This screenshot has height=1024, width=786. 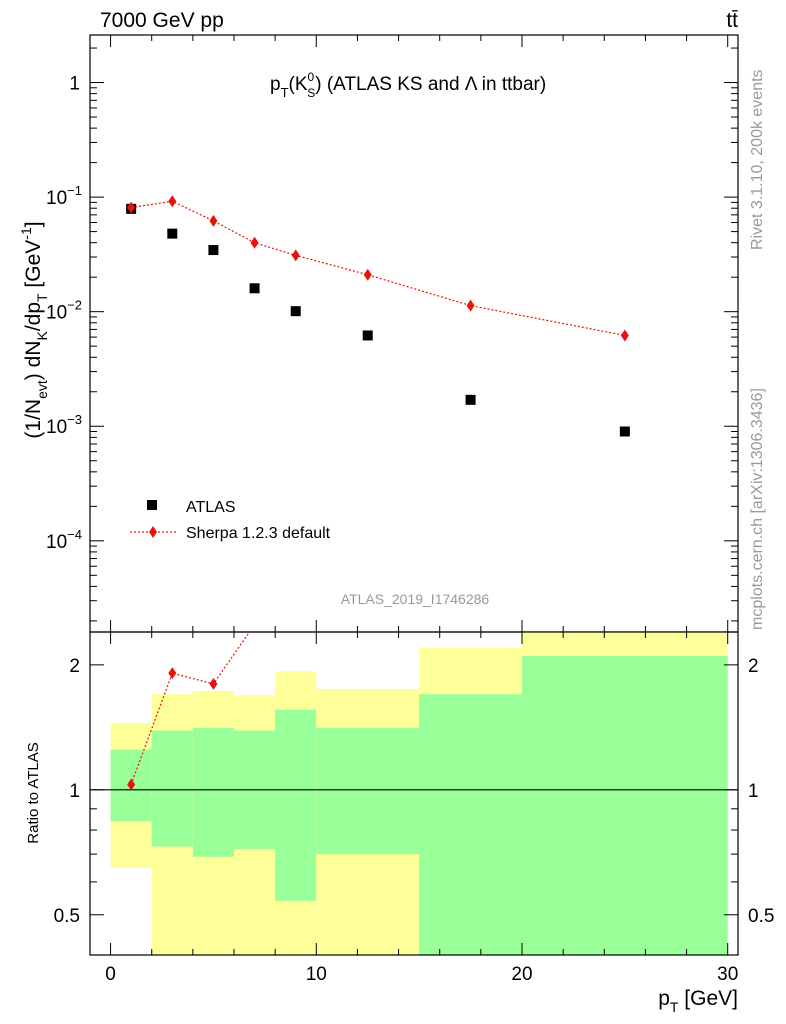 What do you see at coordinates (162, 20) in the screenshot?
I see `header-energy-label: 7000 GeV pp` at bounding box center [162, 20].